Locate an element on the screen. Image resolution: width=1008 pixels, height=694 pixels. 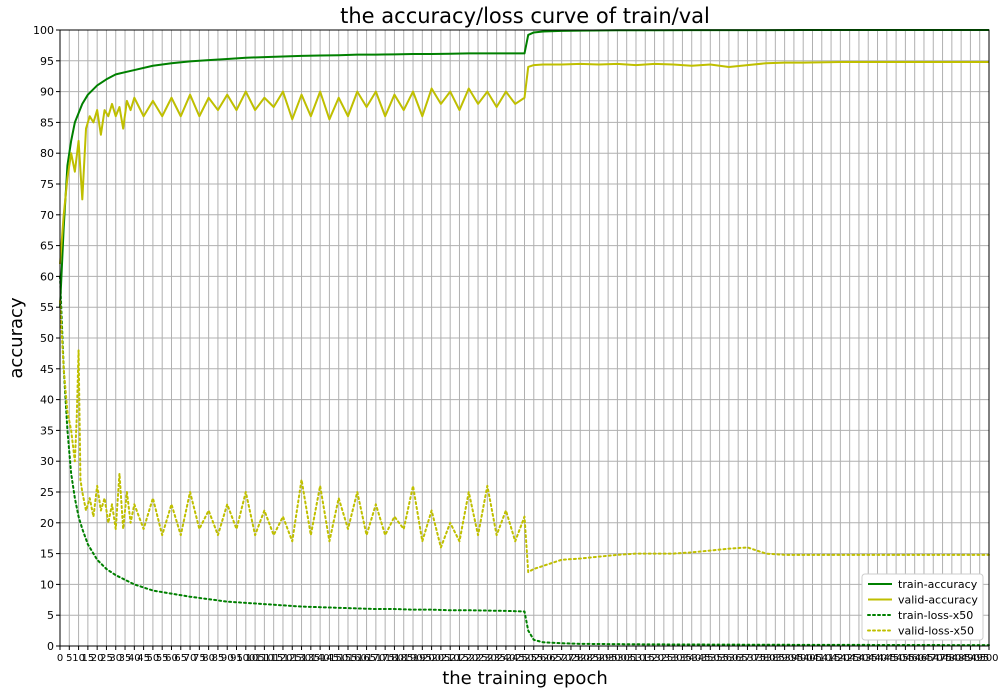
x-tick-label: 445 is located at coordinates (886, 658).